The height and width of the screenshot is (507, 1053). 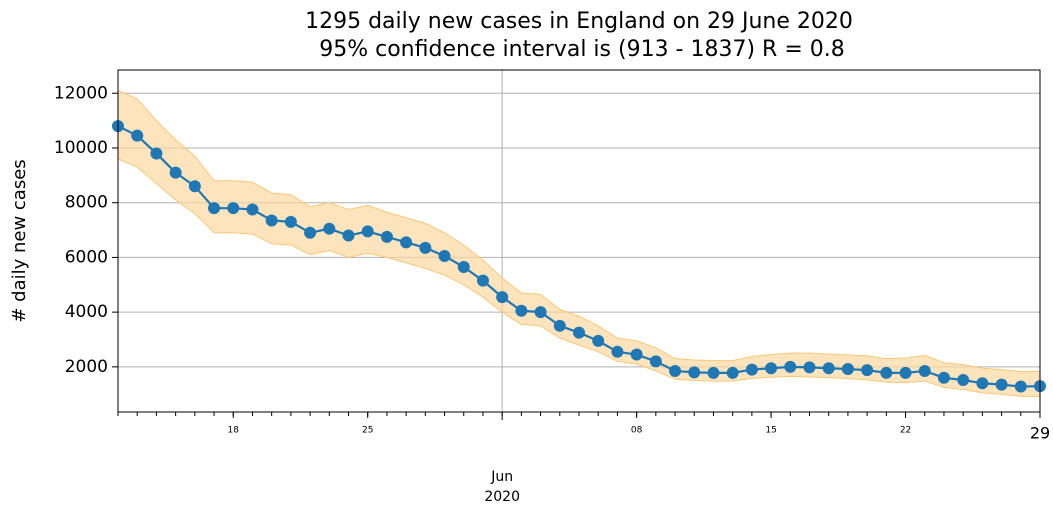 I want to click on y-tick-label: 4000, so click(x=86, y=312).